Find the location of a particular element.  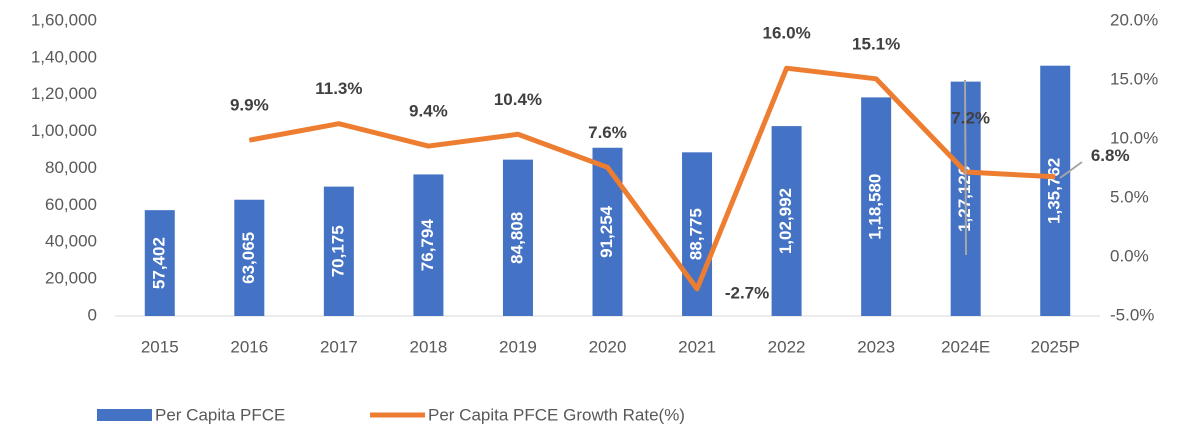

legend-label: Per Capita PFCE Growth Rate(%) is located at coordinates (556, 414).